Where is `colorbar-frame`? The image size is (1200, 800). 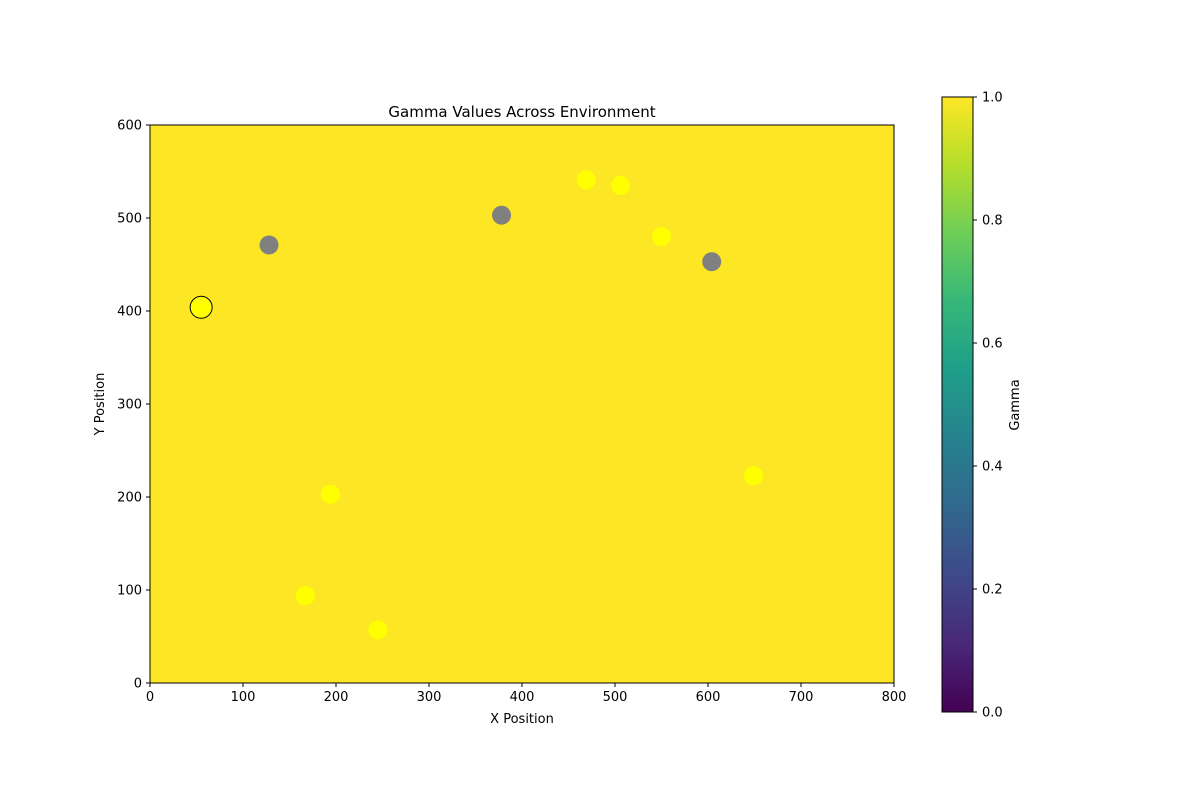
colorbar-frame is located at coordinates (957, 404).